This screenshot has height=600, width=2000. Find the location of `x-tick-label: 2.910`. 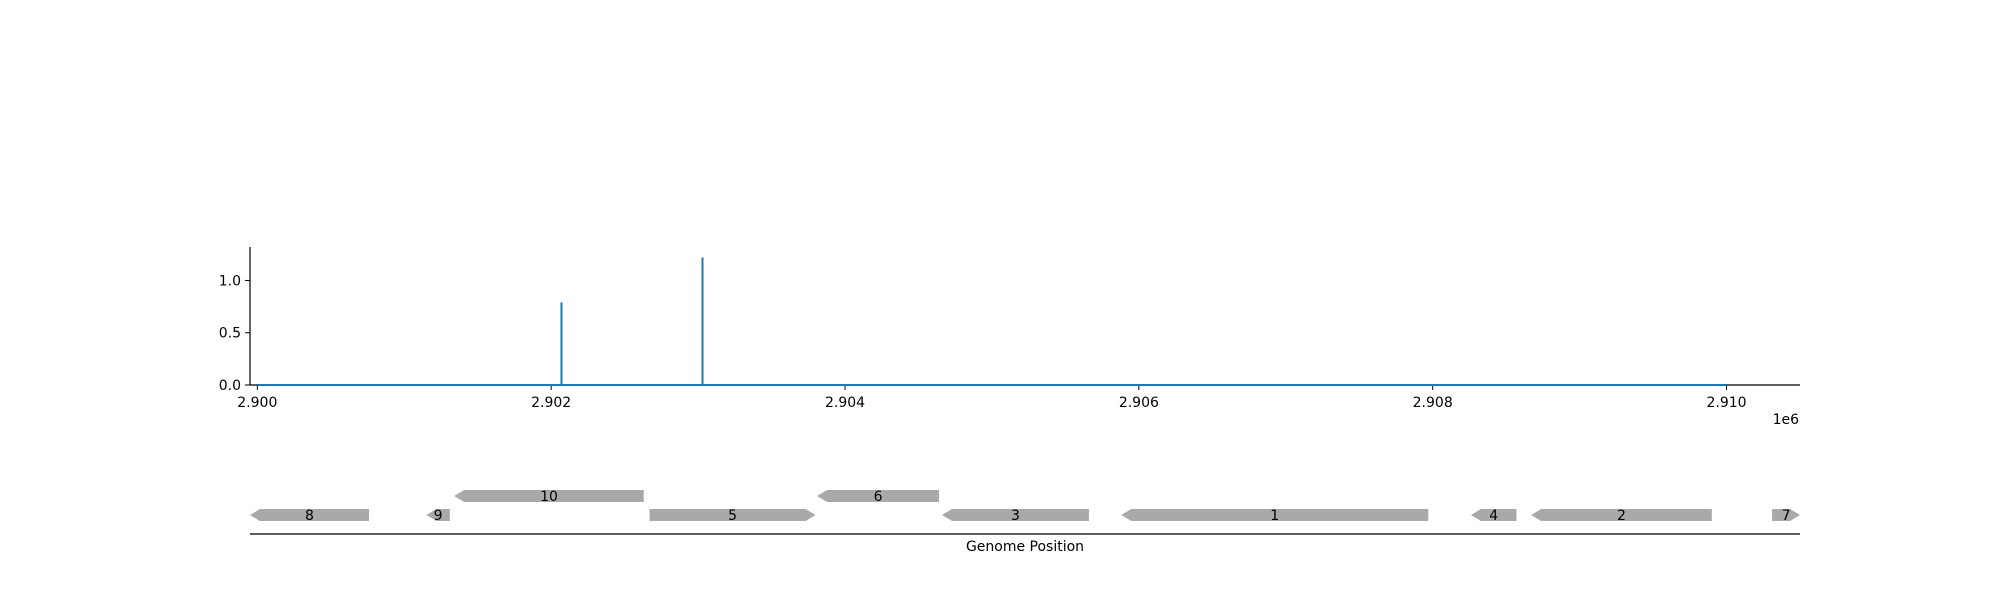

x-tick-label: 2.910 is located at coordinates (1726, 403).